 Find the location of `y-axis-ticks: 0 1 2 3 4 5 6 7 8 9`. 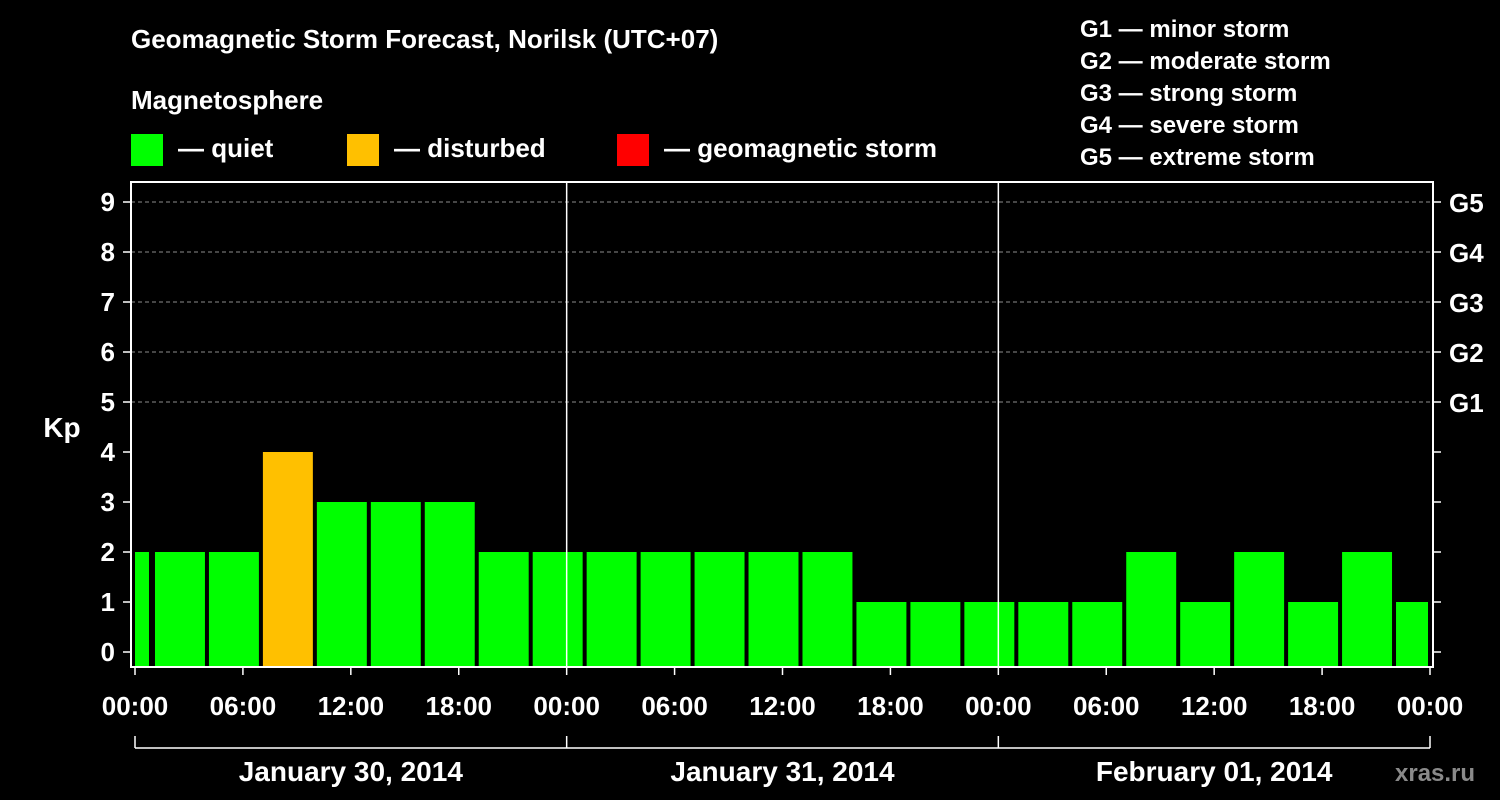

y-axis-ticks: 0 1 2 3 4 5 6 7 8 9 is located at coordinates (116, 427).